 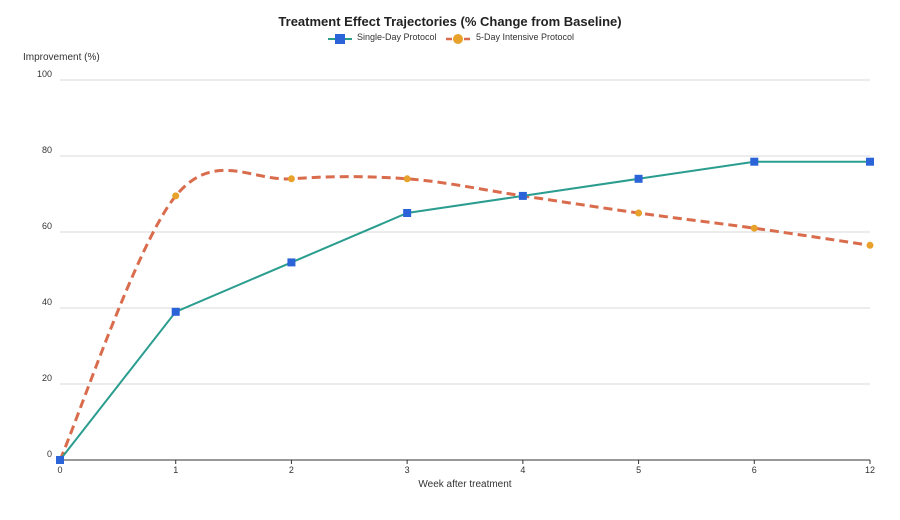 What do you see at coordinates (47, 378) in the screenshot?
I see `y-tick-label-20: 20` at bounding box center [47, 378].